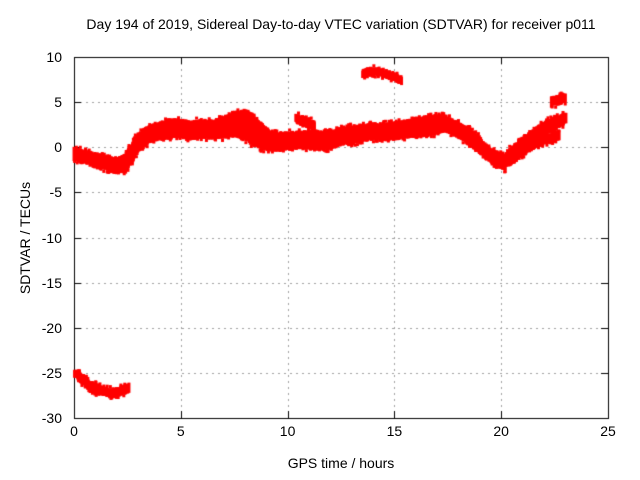 This screenshot has width=640, height=480. Describe the element at coordinates (51, 372) in the screenshot. I see `y-tick-label: -25` at that location.